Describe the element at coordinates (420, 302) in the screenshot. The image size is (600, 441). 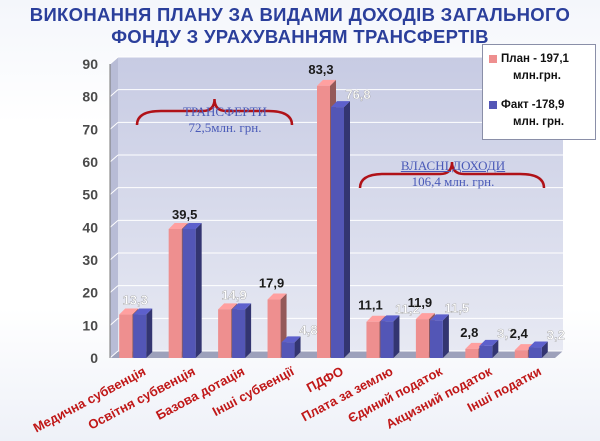
I see `value-label-plan: 11,9` at that location.